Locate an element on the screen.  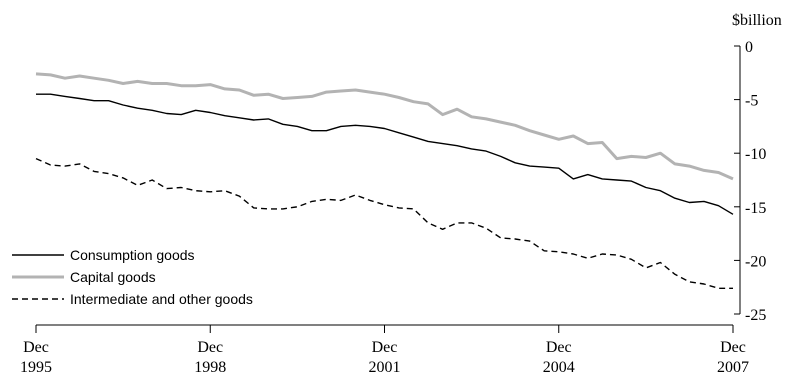
y-tick-label: -10 is located at coordinates (755, 154).